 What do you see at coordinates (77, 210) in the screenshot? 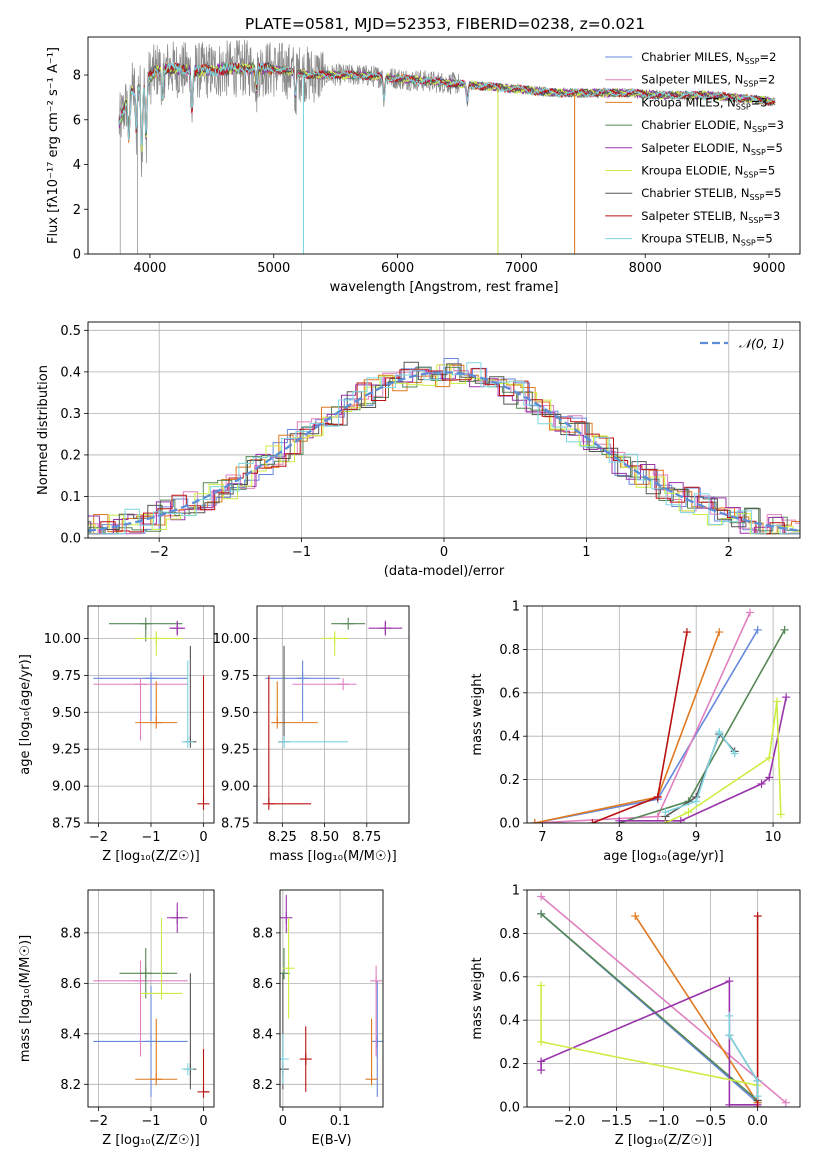
I see `y-tick-label: 2` at bounding box center [77, 210].